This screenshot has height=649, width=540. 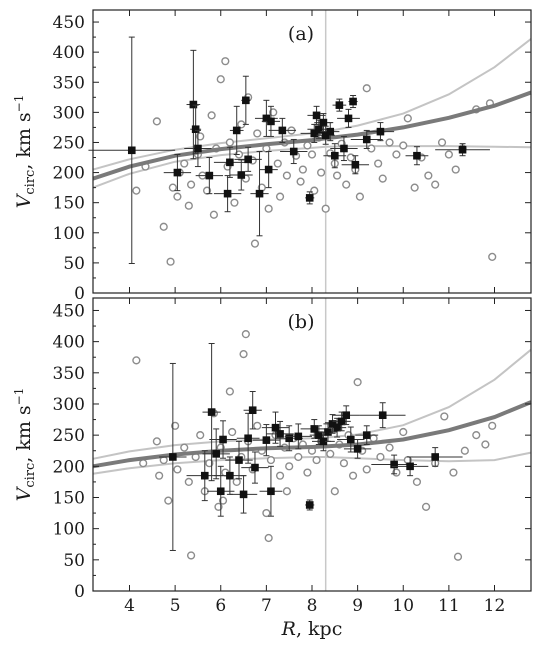 I want to click on y-tick-label: 450, so click(x=69, y=23).